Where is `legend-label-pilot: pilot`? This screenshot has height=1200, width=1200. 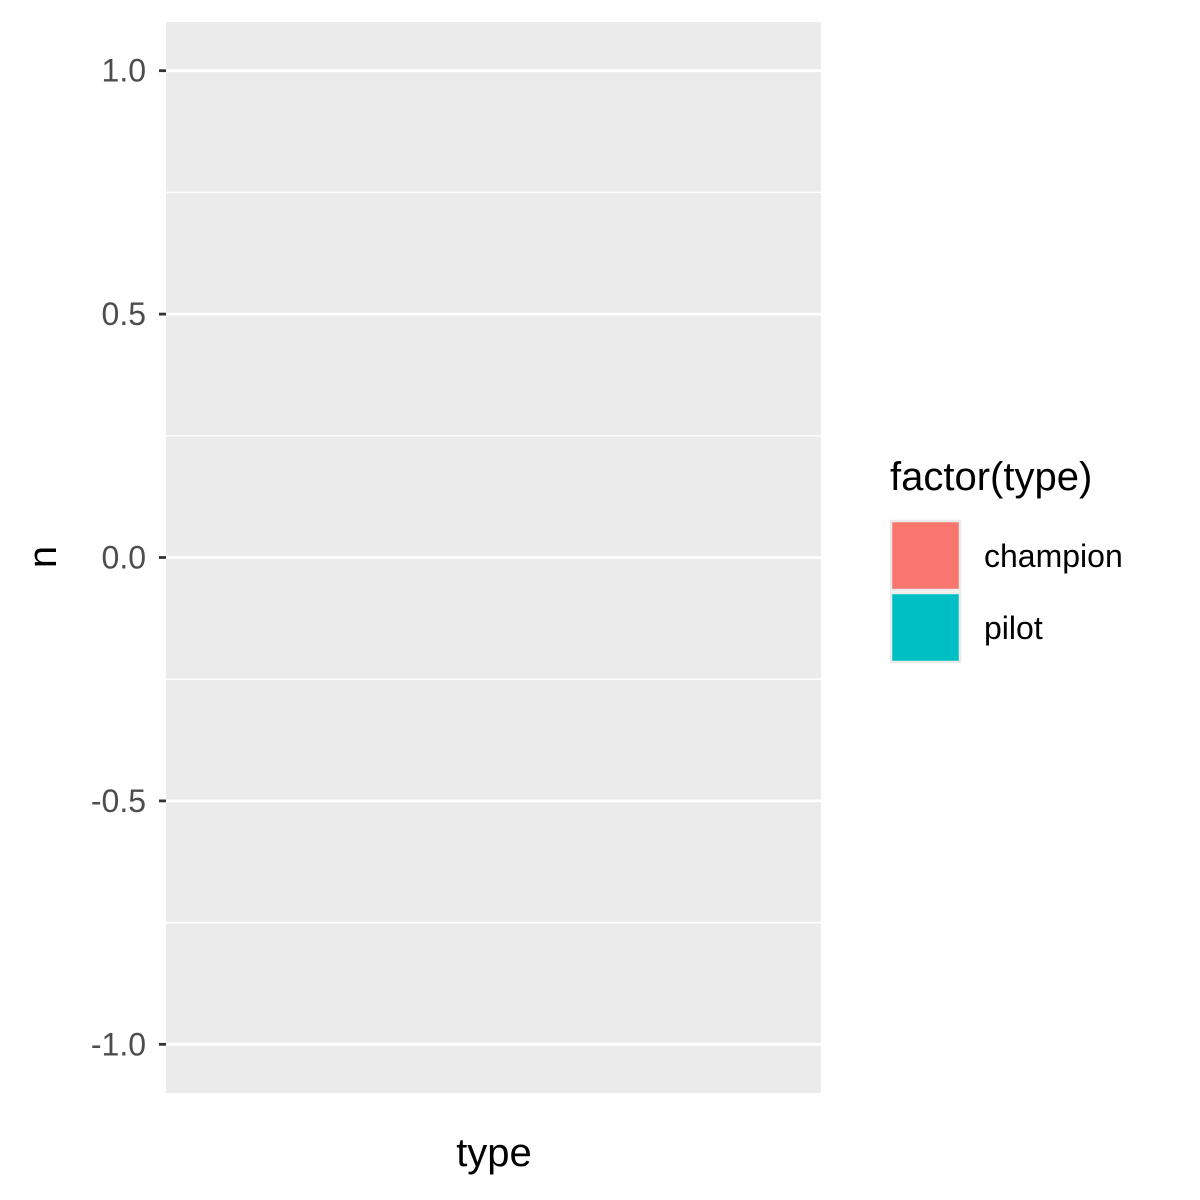 legend-label-pilot: pilot is located at coordinates (1013, 628).